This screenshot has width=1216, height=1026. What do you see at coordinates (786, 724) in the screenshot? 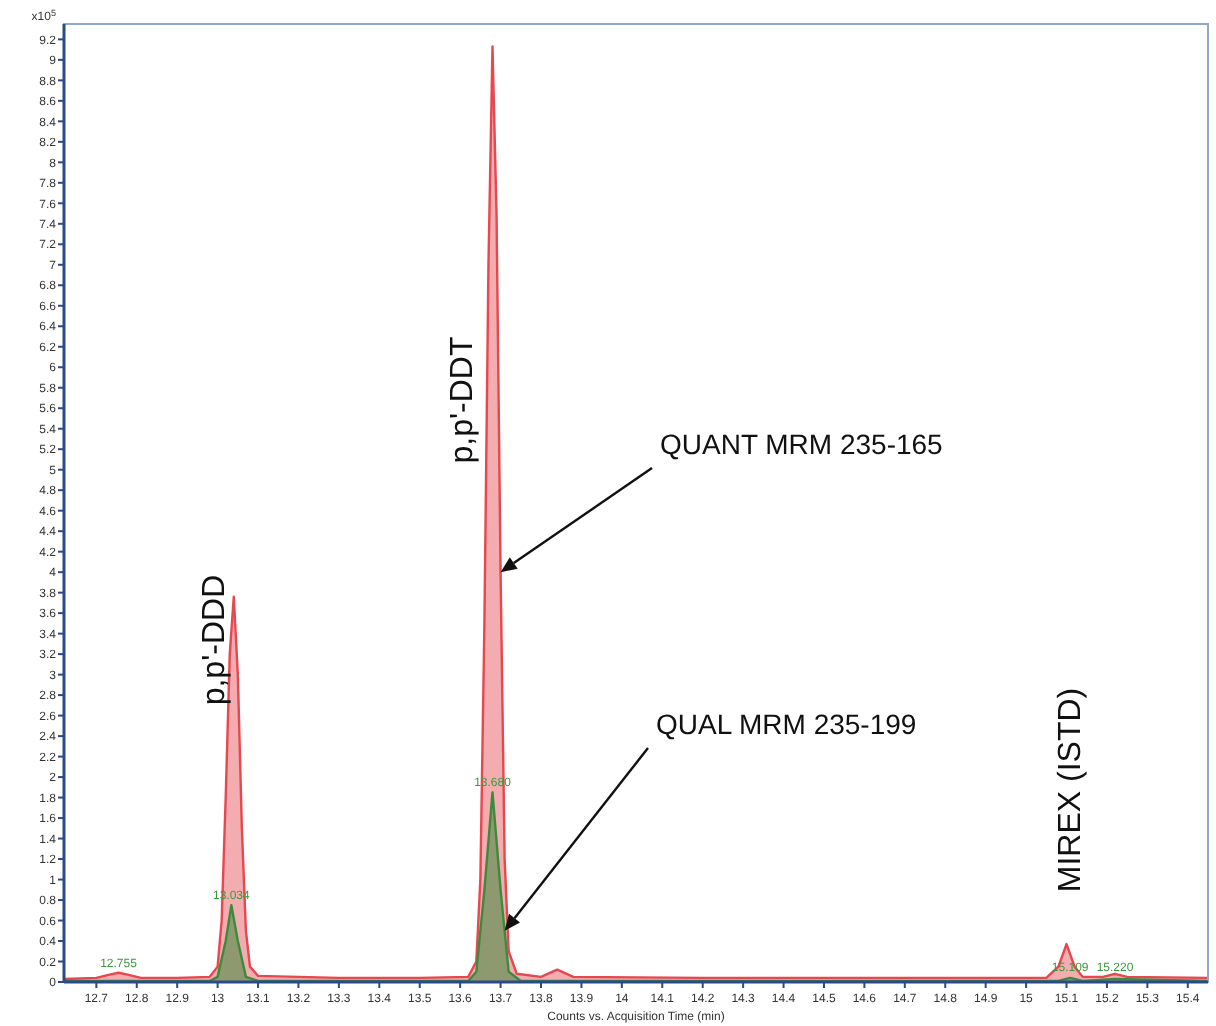
I see `annotation: QUAL MRM 235-199` at bounding box center [786, 724].